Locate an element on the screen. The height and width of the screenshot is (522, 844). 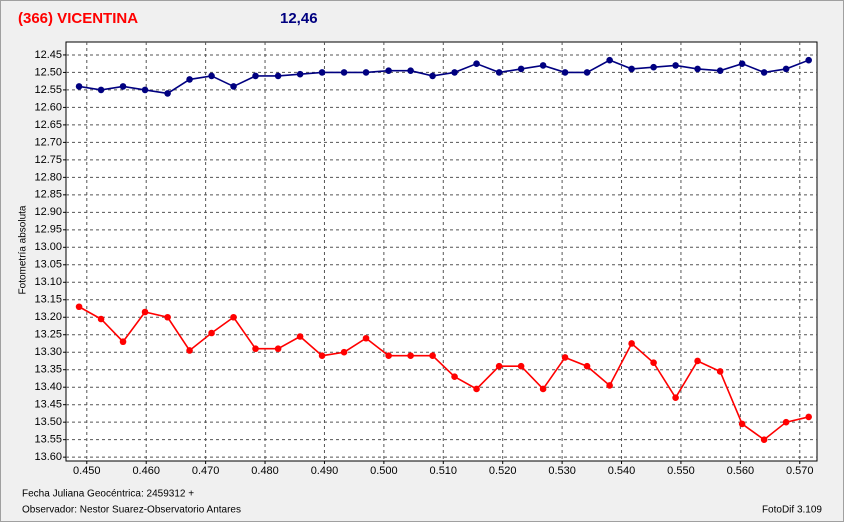
chart-title: (366) VICENTINA is located at coordinates (78, 18).